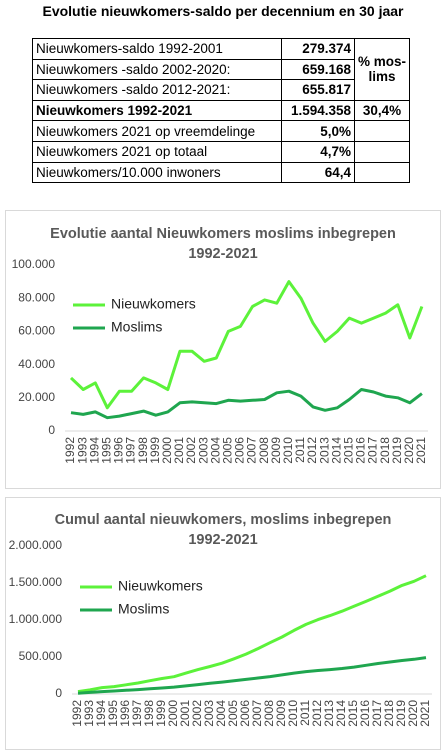  I want to click on table-row: Nieuwkomers -saldo 2002-2020: 659.168, so click(221, 69).